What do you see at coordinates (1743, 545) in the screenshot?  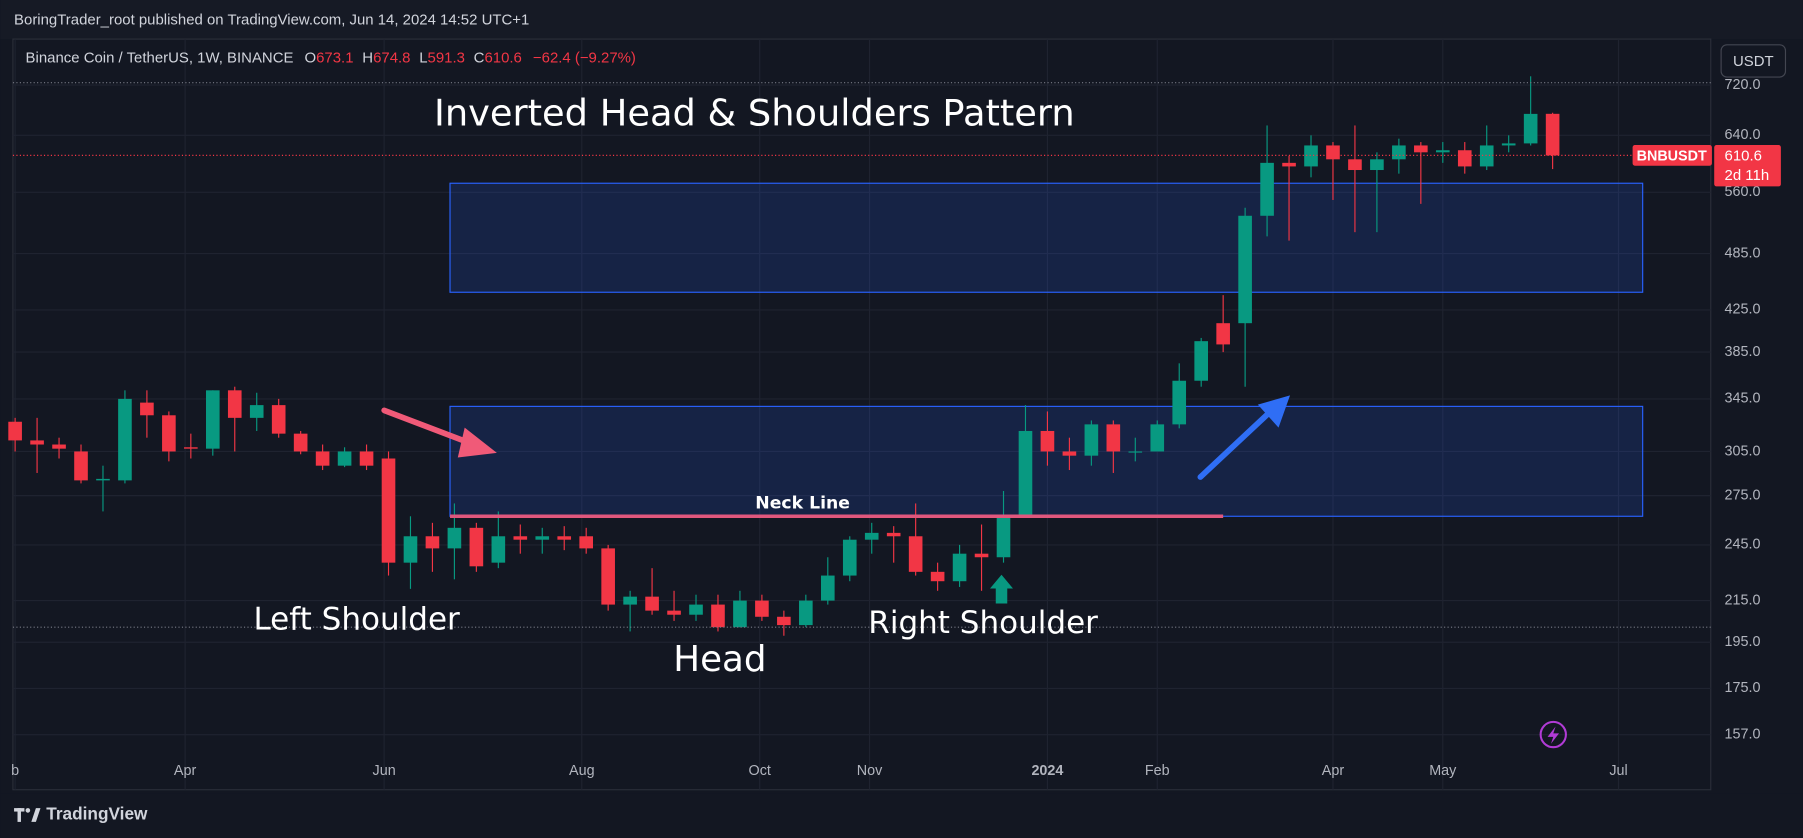 I see `y-tick-label: 245.0` at bounding box center [1743, 545].